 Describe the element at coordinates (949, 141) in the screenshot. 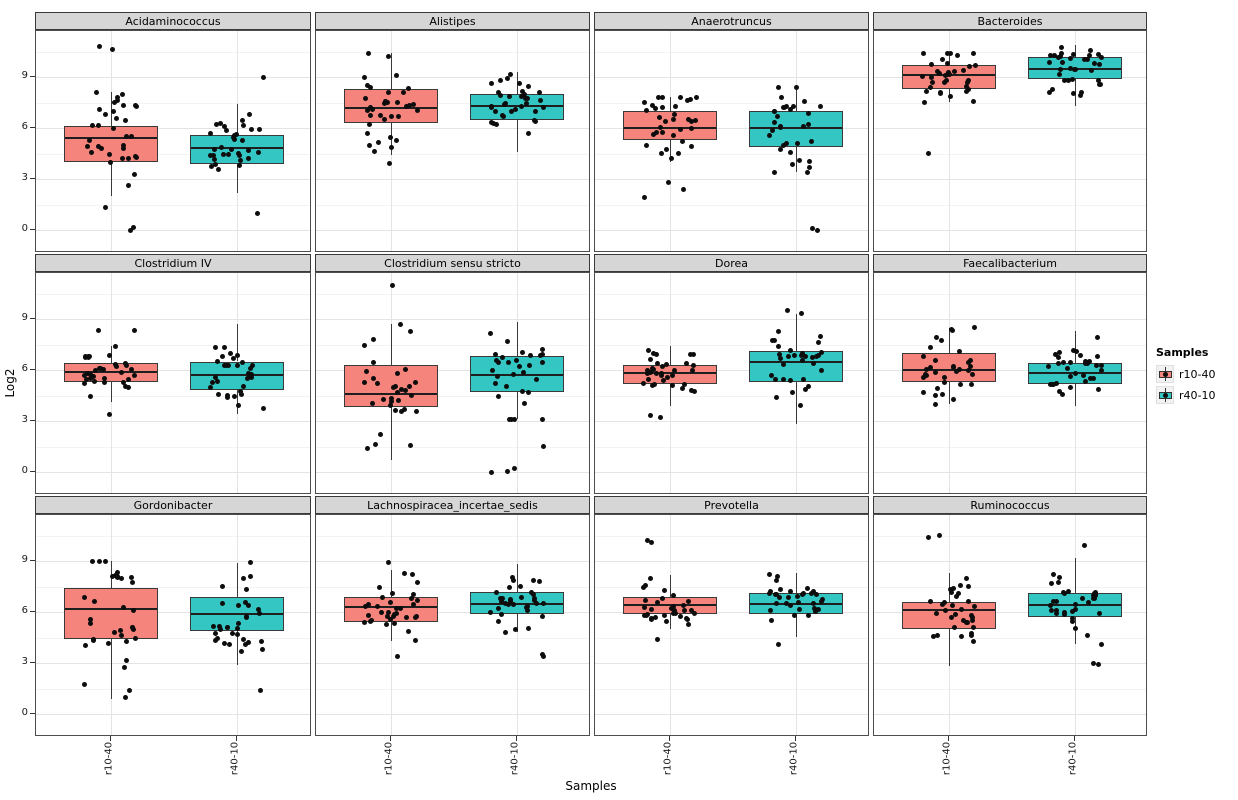

I see `vertical-gridline` at that location.